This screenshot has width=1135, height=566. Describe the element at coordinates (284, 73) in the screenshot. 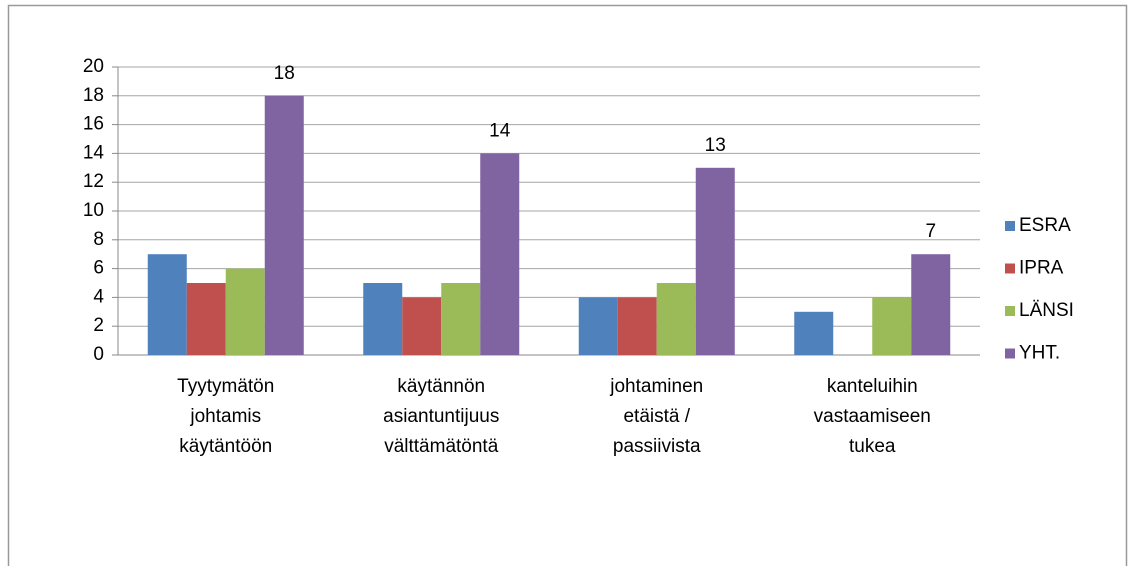

I see `data-label: 18` at that location.